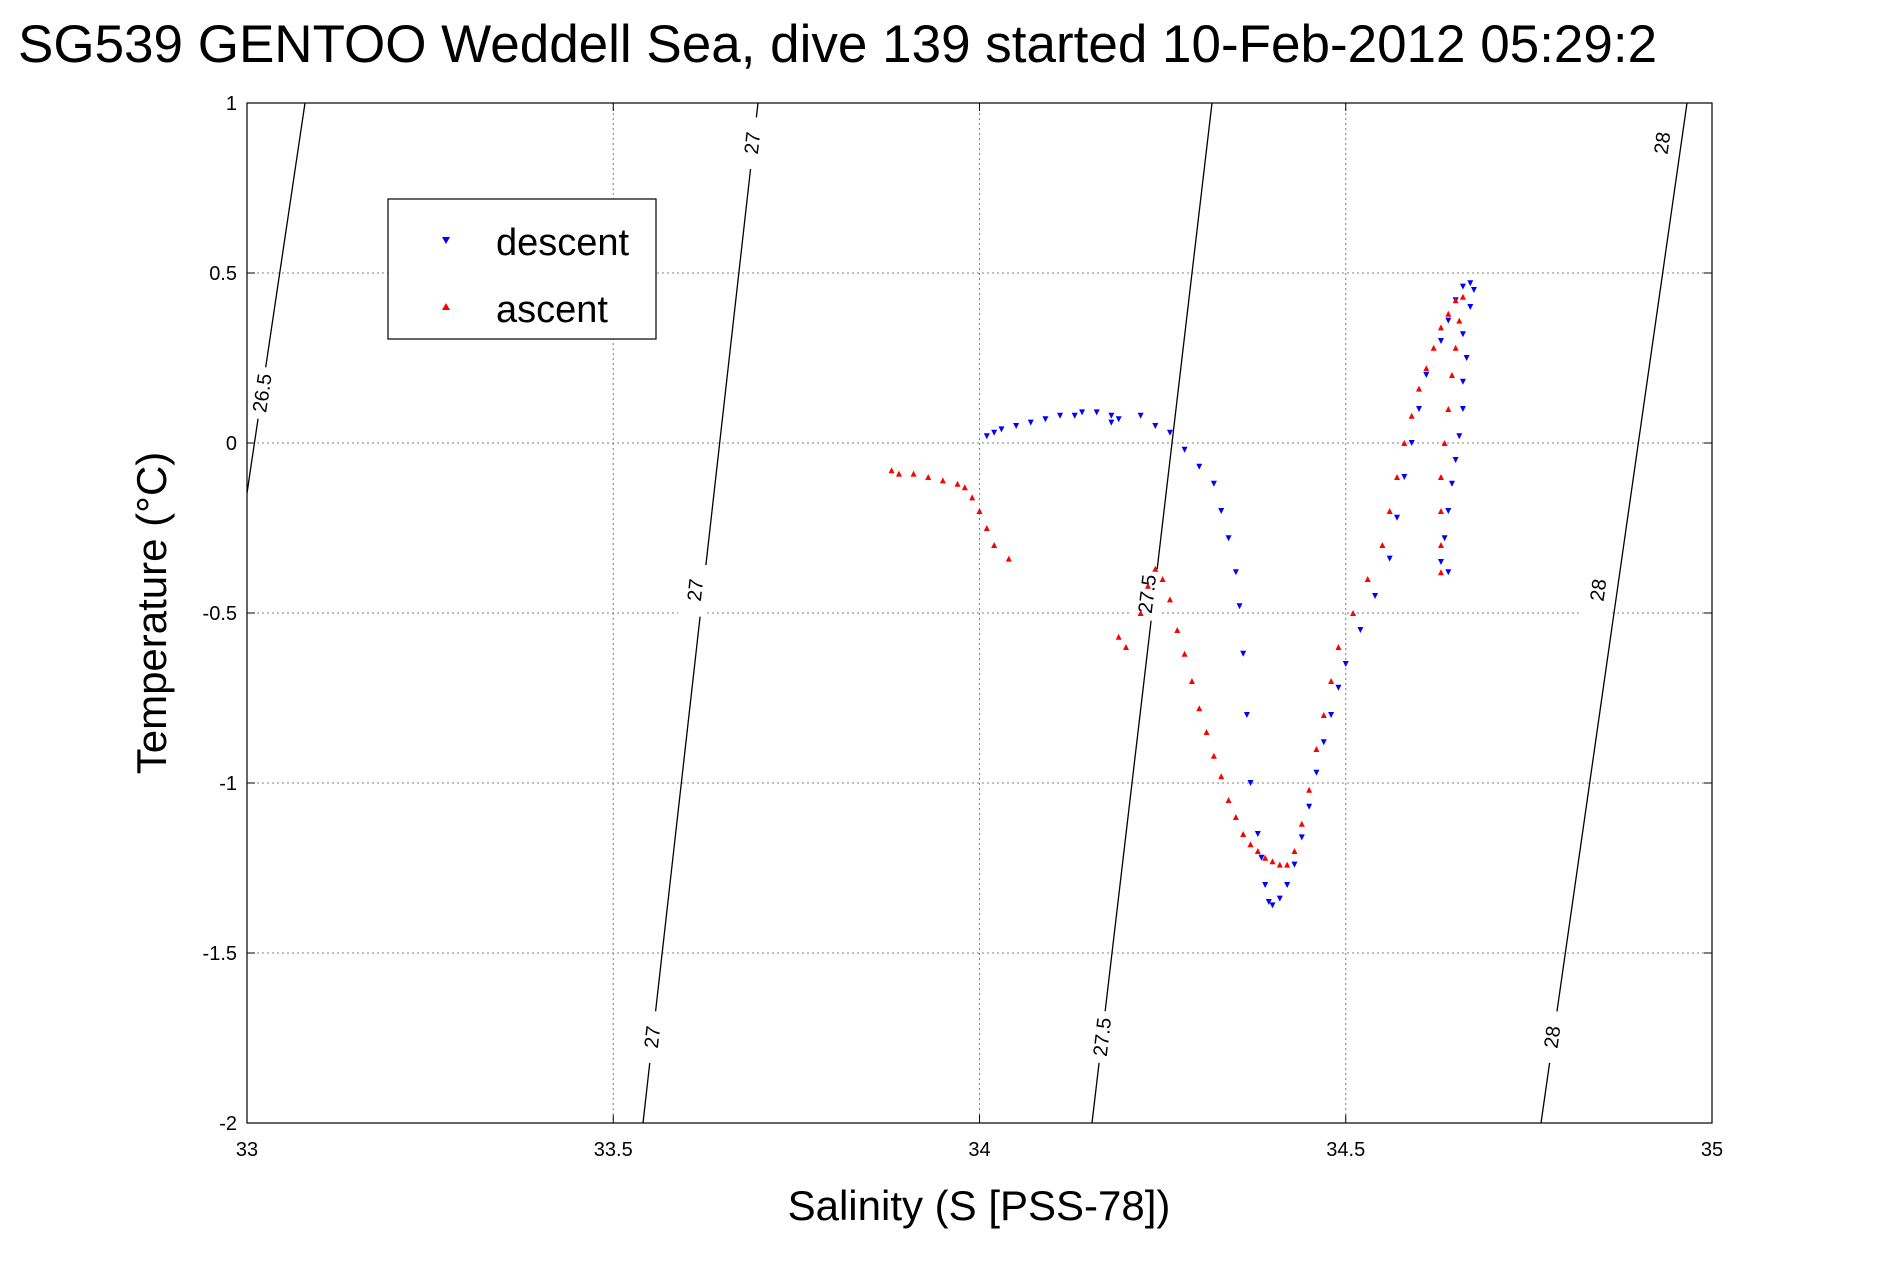 This screenshot has height=1262, width=1891. What do you see at coordinates (231, 104) in the screenshot?
I see `y-tick-label: 1` at bounding box center [231, 104].